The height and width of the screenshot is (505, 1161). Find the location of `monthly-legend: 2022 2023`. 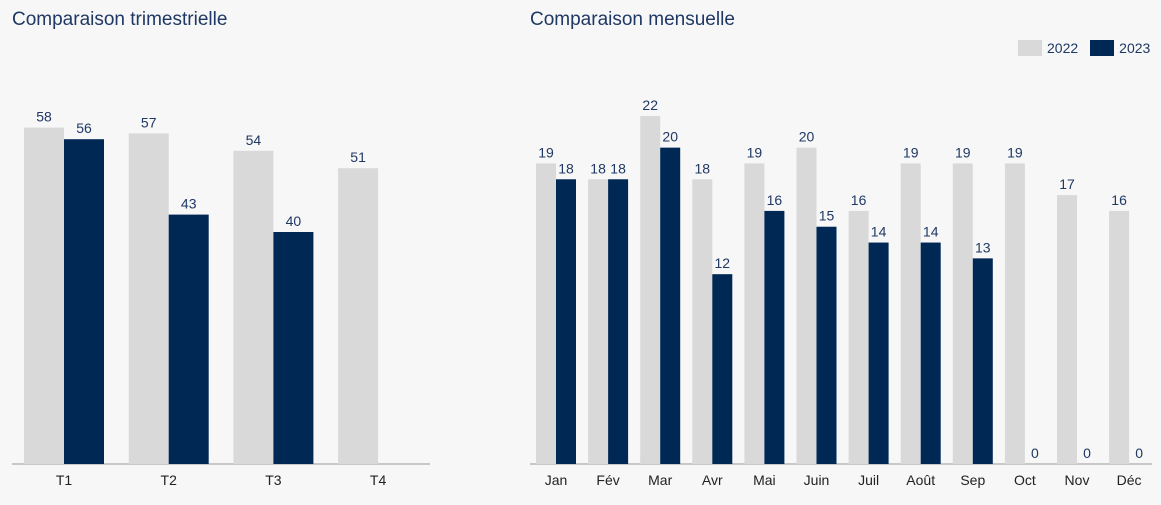

monthly-legend: 2022 2023 is located at coordinates (1089, 48).